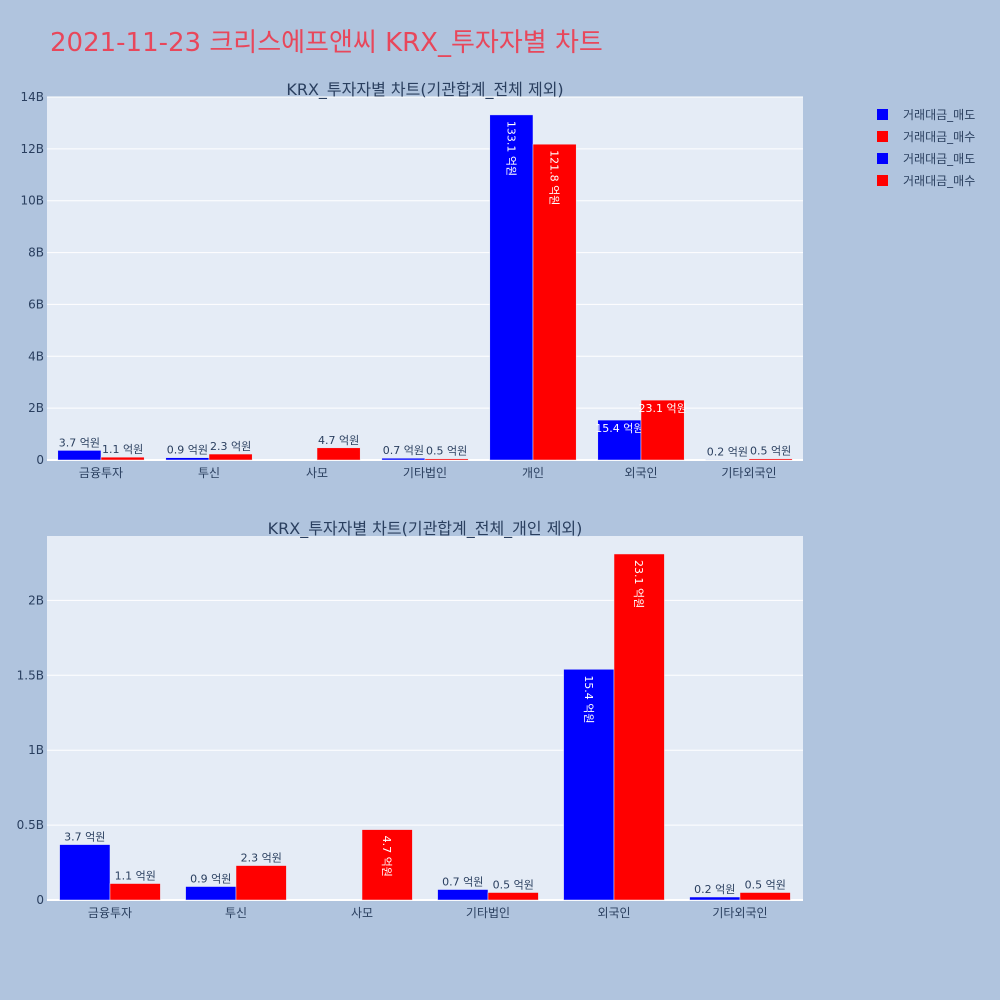 The width and height of the screenshot is (1000, 1000). What do you see at coordinates (533, 473) in the screenshot?
I see `x-tick-label: 개인` at bounding box center [533, 473].